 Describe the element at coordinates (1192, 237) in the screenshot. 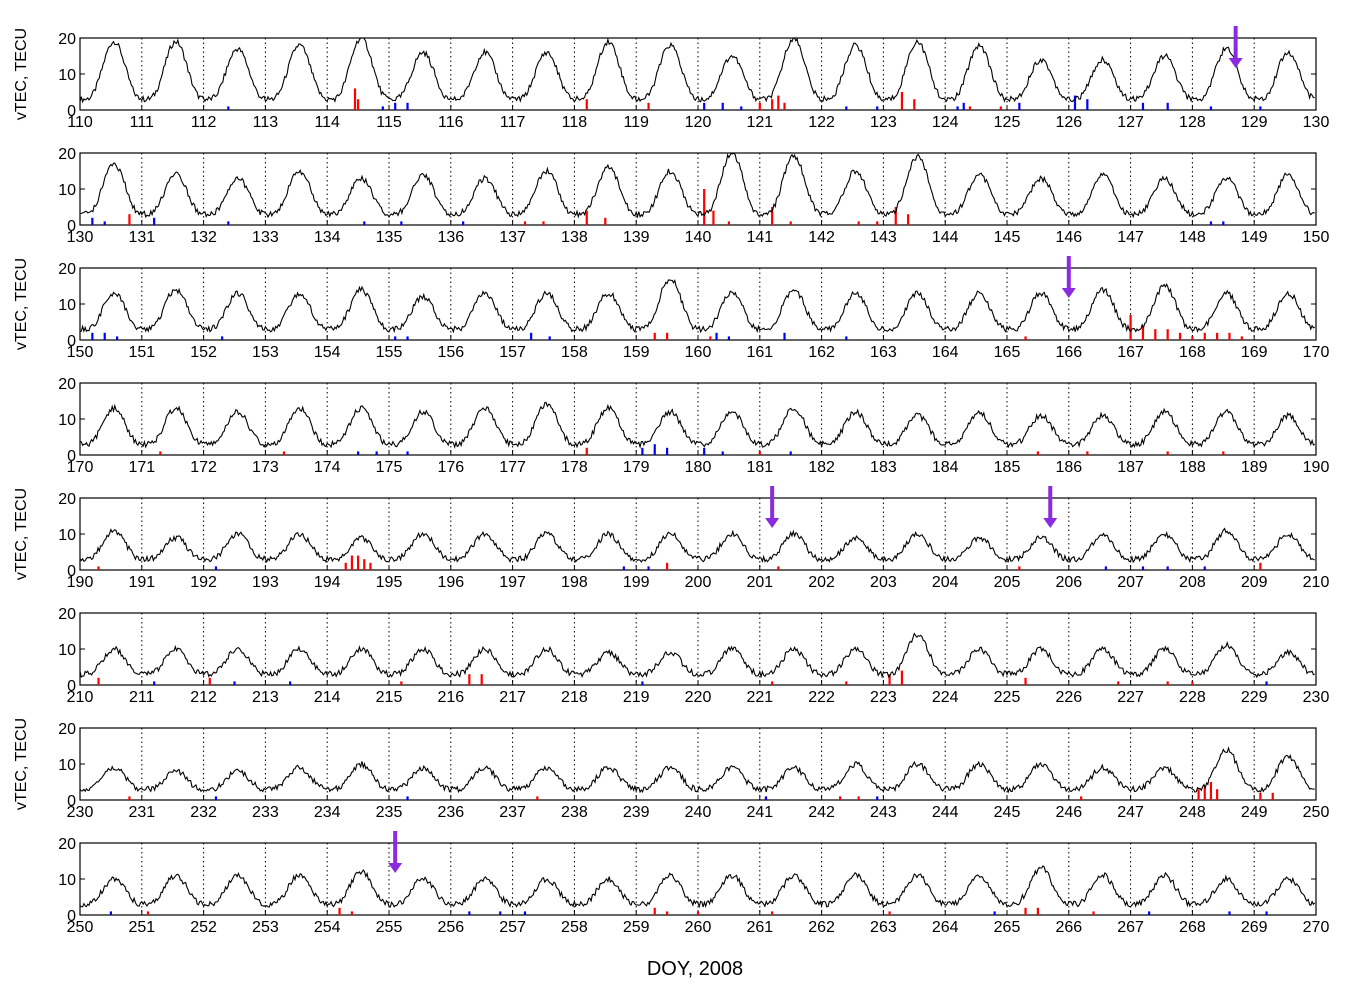

I see `x-tick-label: 148` at that location.